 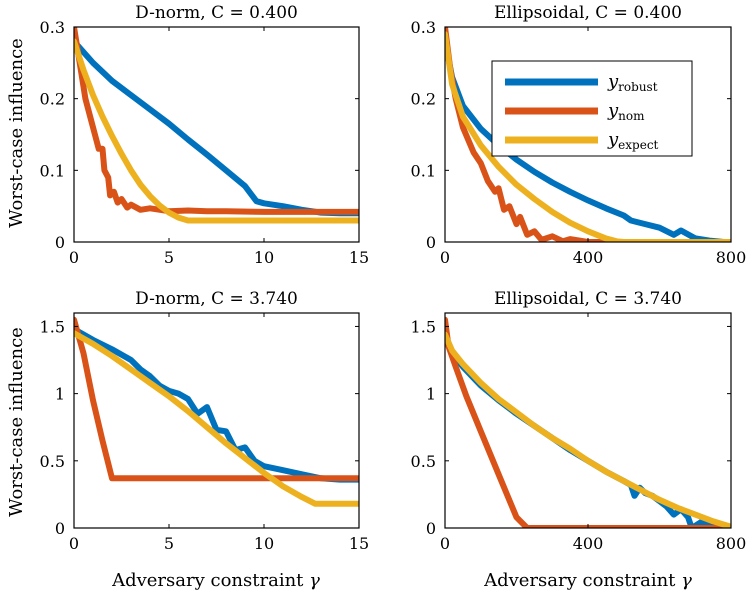 What do you see at coordinates (216, 299) in the screenshot?
I see `panel-title: D-norm, C = 3.740` at bounding box center [216, 299].